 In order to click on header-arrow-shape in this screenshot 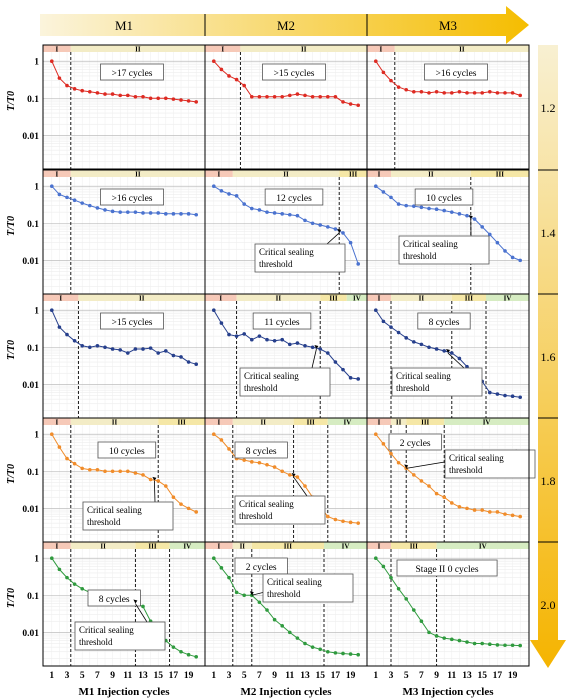, I will do `click(284, 25)`.